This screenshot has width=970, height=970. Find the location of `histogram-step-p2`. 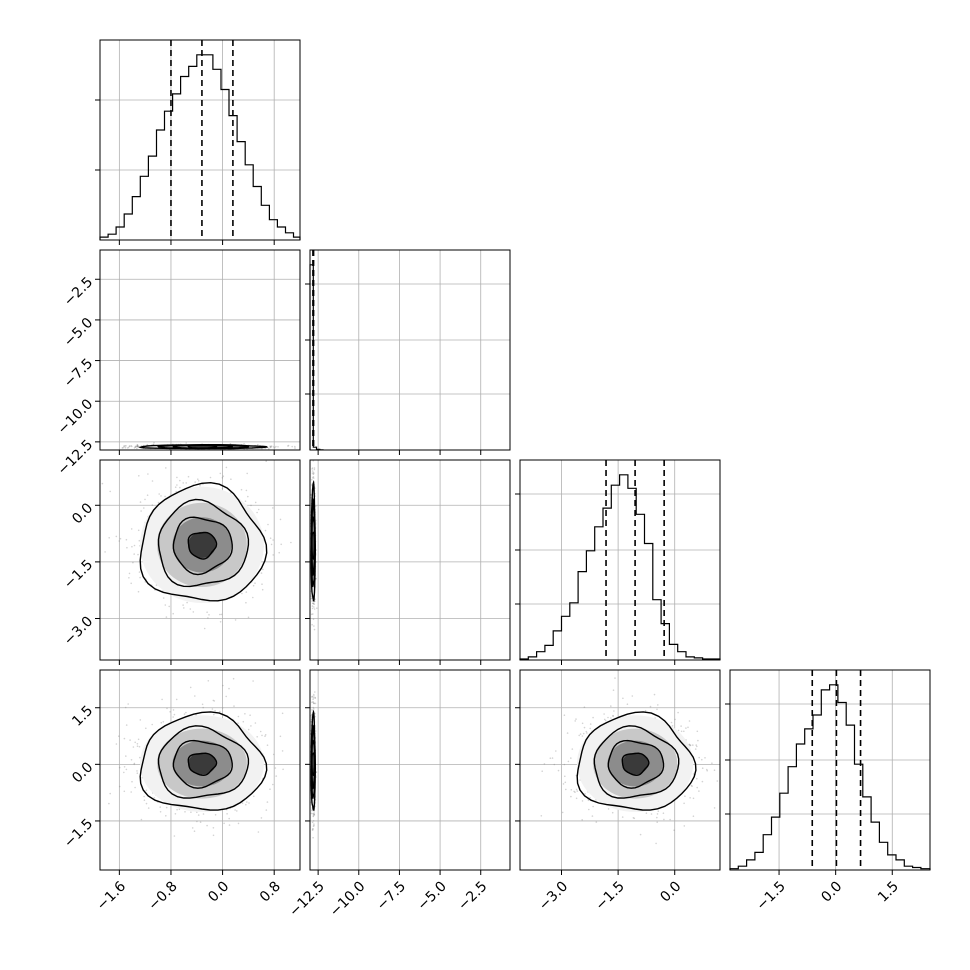

histogram-step-p2 is located at coordinates (620, 567).